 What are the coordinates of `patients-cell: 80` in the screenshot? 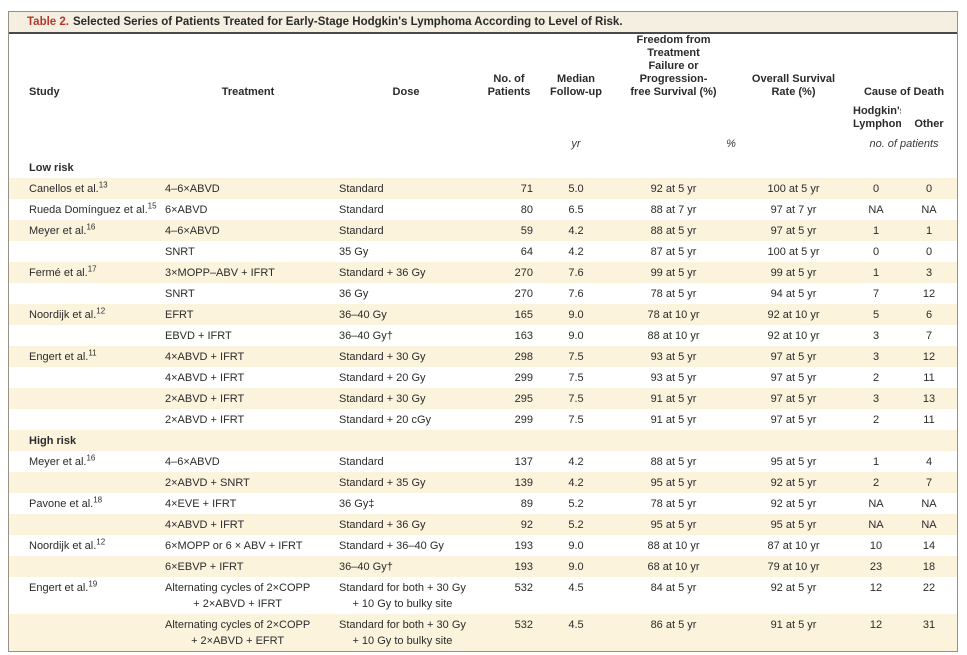 It's located at (526, 210).